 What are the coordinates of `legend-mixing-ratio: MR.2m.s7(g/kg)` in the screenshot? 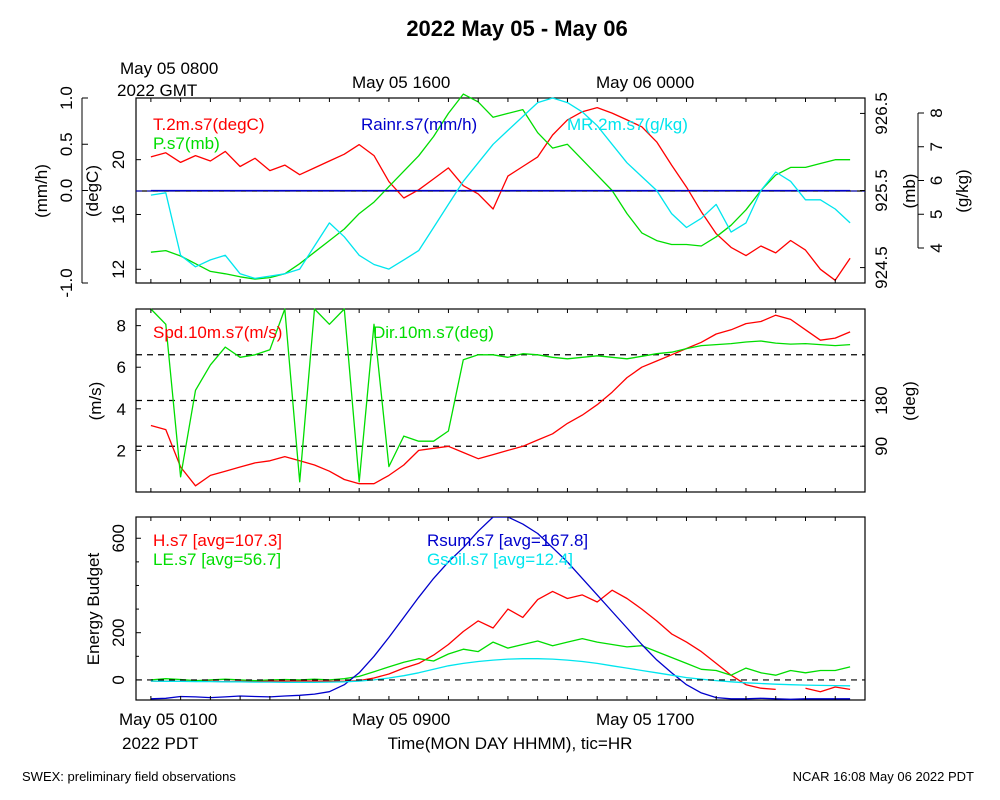 It's located at (627, 124).